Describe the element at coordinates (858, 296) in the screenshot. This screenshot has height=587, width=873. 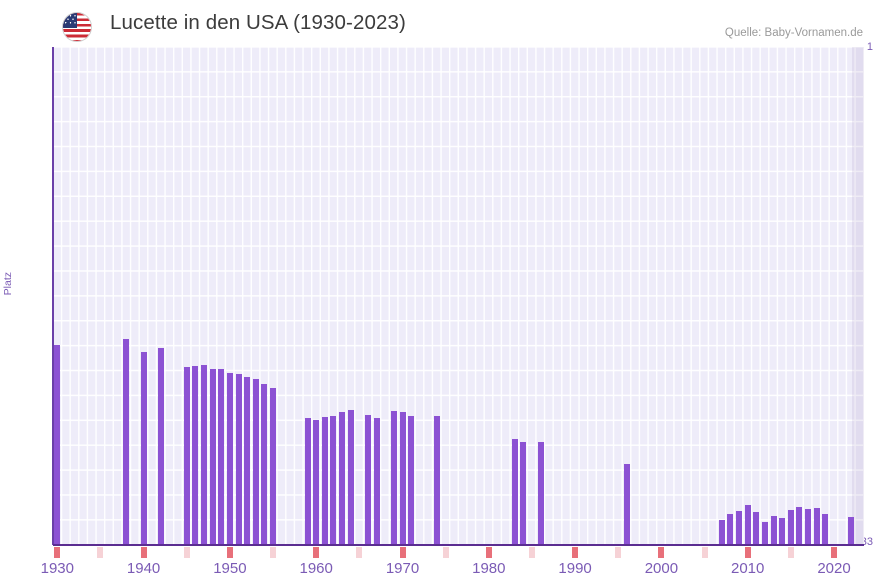
I see `no-data-shaded-band` at that location.